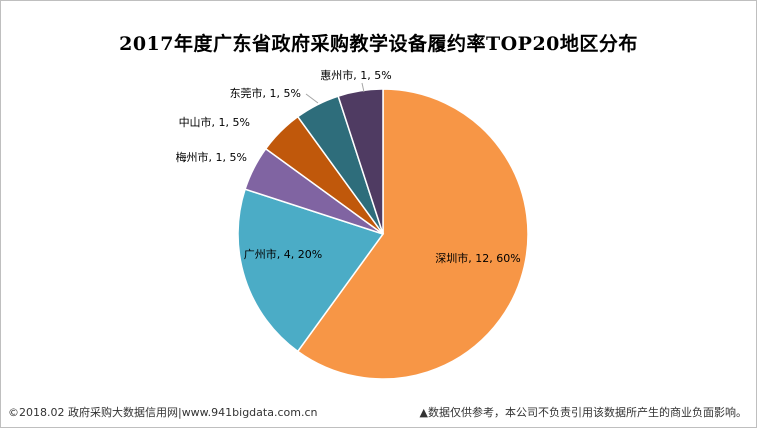 The width and height of the screenshot is (757, 428). Describe the element at coordinates (214, 122) in the screenshot. I see `data-label-4: 中山市, 1, 5%` at that location.